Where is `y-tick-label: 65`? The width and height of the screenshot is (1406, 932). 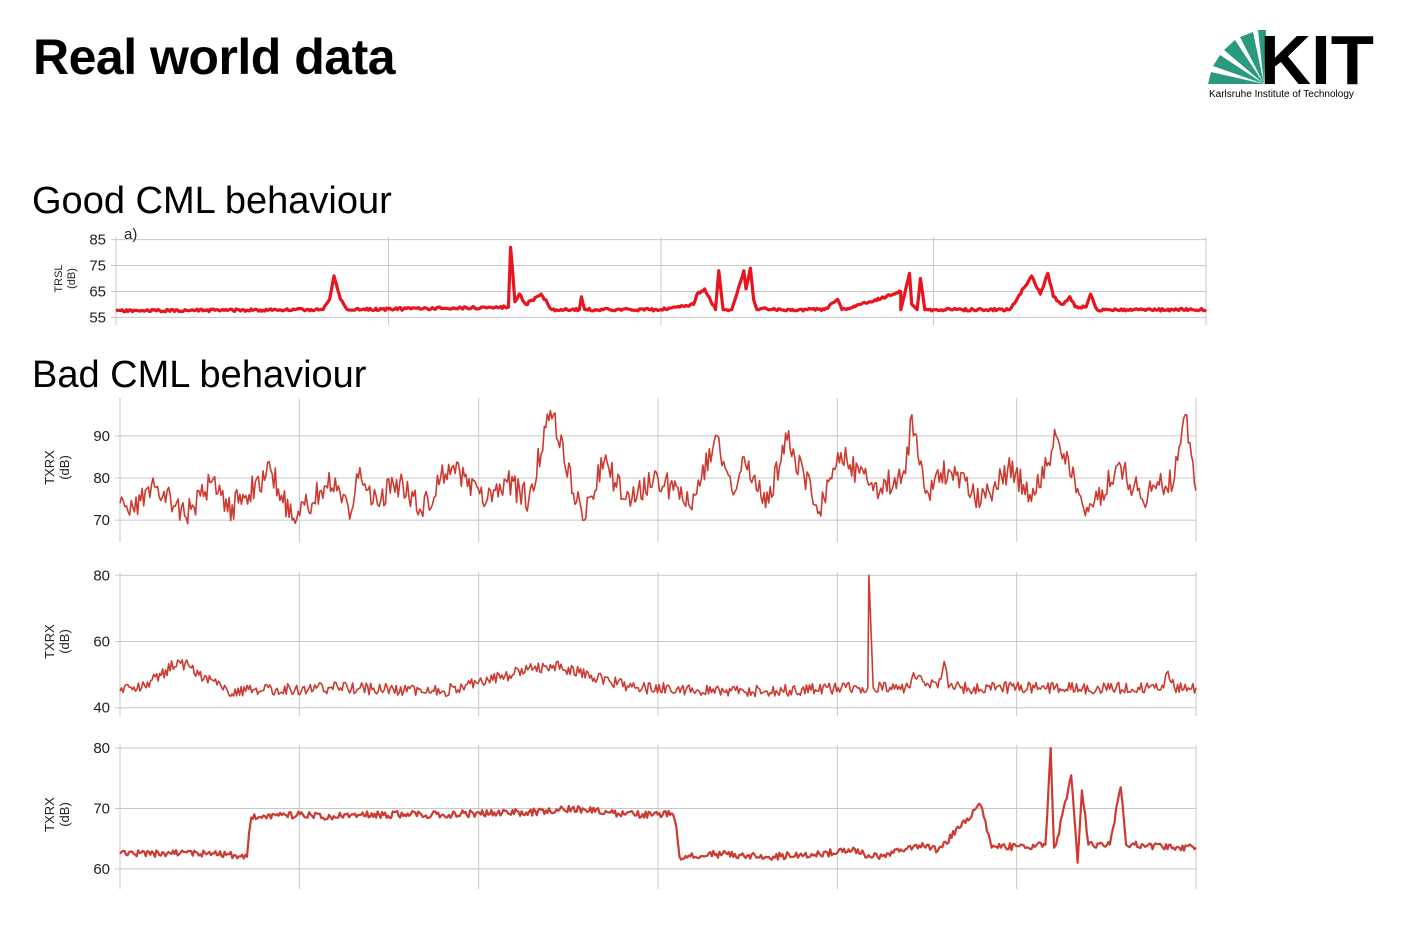 y-tick-label: 65 is located at coordinates (97, 291).